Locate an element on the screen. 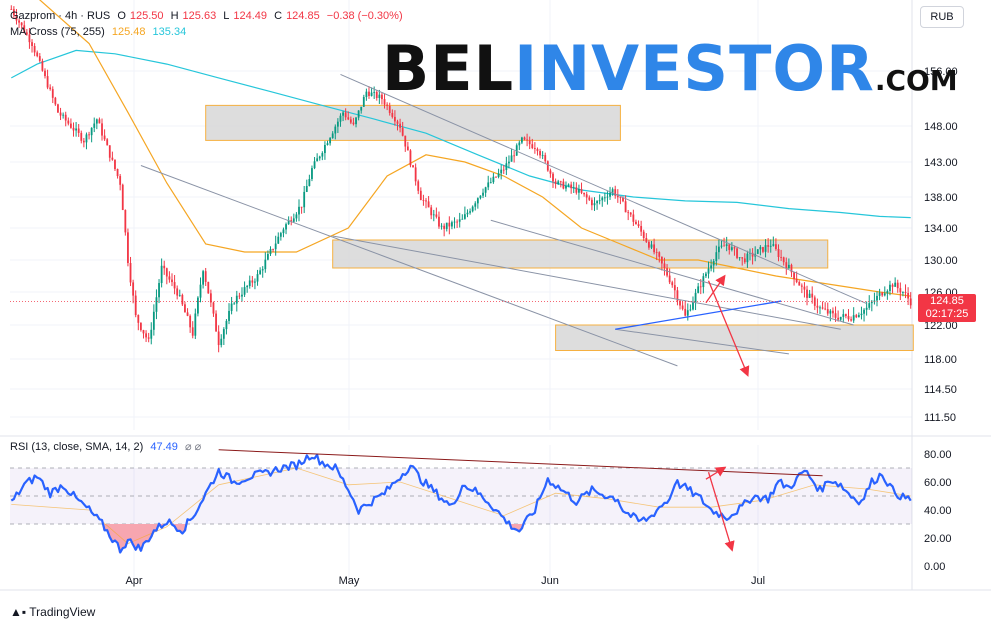 This screenshot has height=629, width=991. tradingview-branding: ▲▪ TradingView is located at coordinates (52, 612).